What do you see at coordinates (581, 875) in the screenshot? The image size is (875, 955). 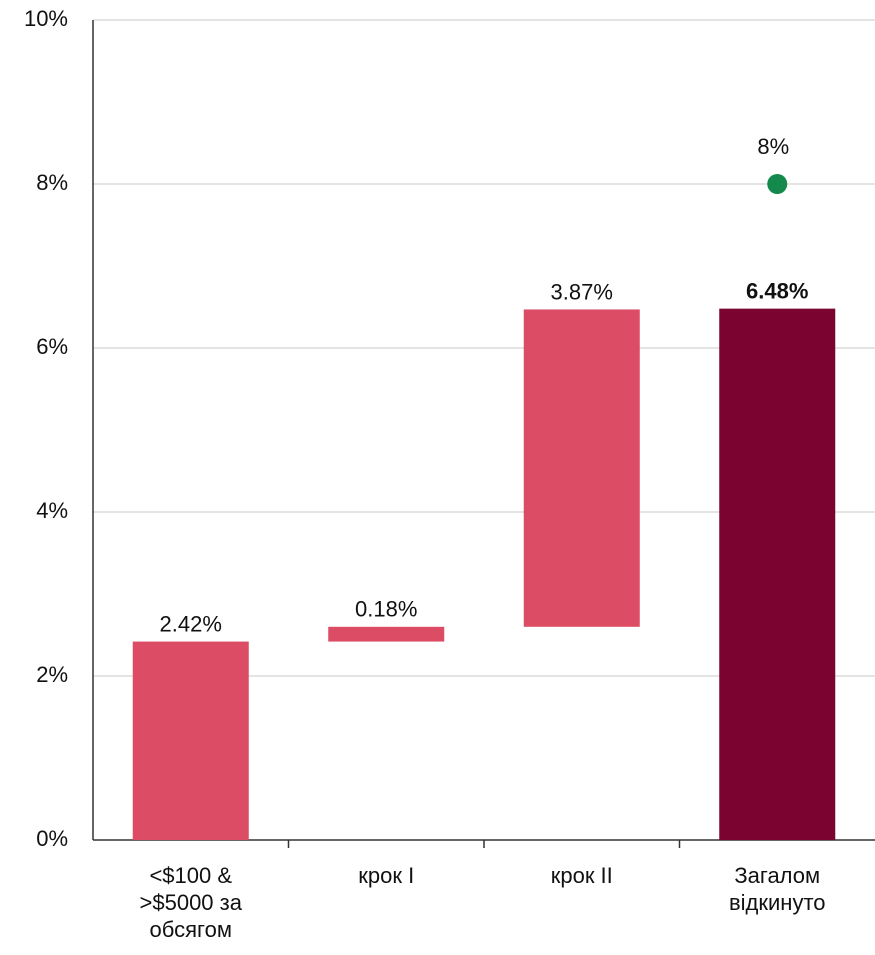 I see `x-tick-label: крок II` at bounding box center [581, 875].